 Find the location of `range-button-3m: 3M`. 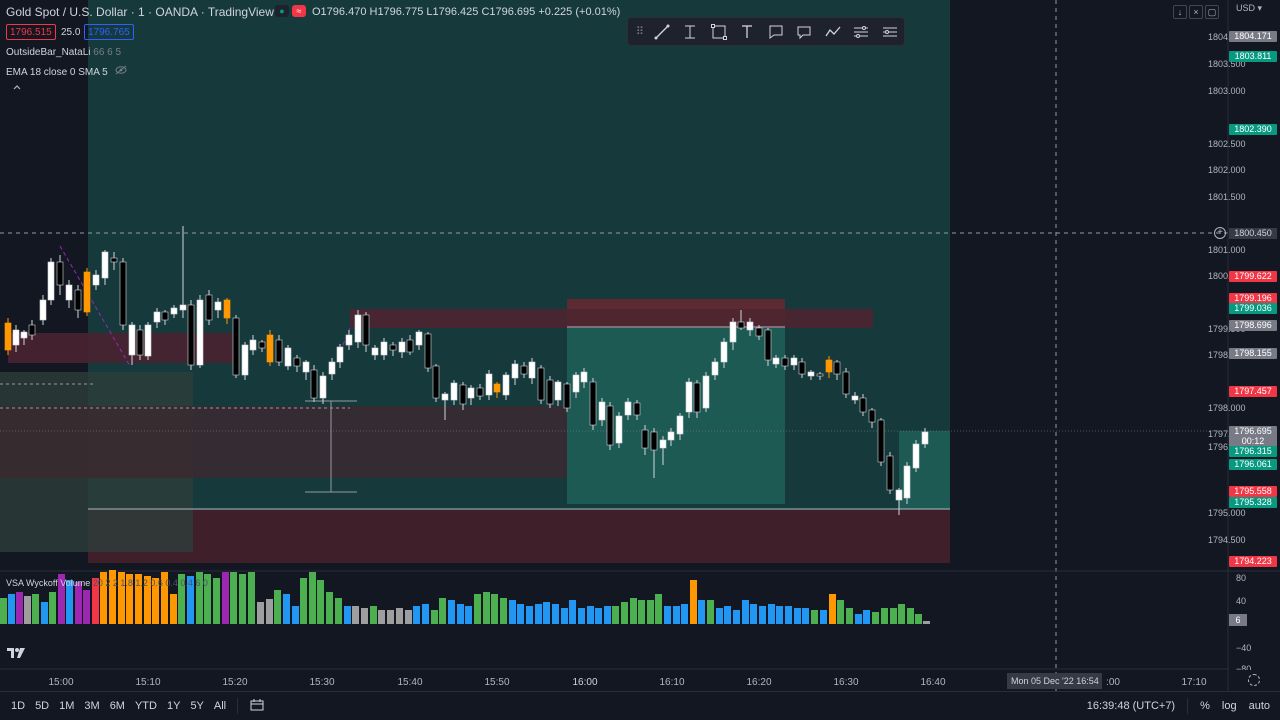

range-button-3m: 3M is located at coordinates (92, 706).